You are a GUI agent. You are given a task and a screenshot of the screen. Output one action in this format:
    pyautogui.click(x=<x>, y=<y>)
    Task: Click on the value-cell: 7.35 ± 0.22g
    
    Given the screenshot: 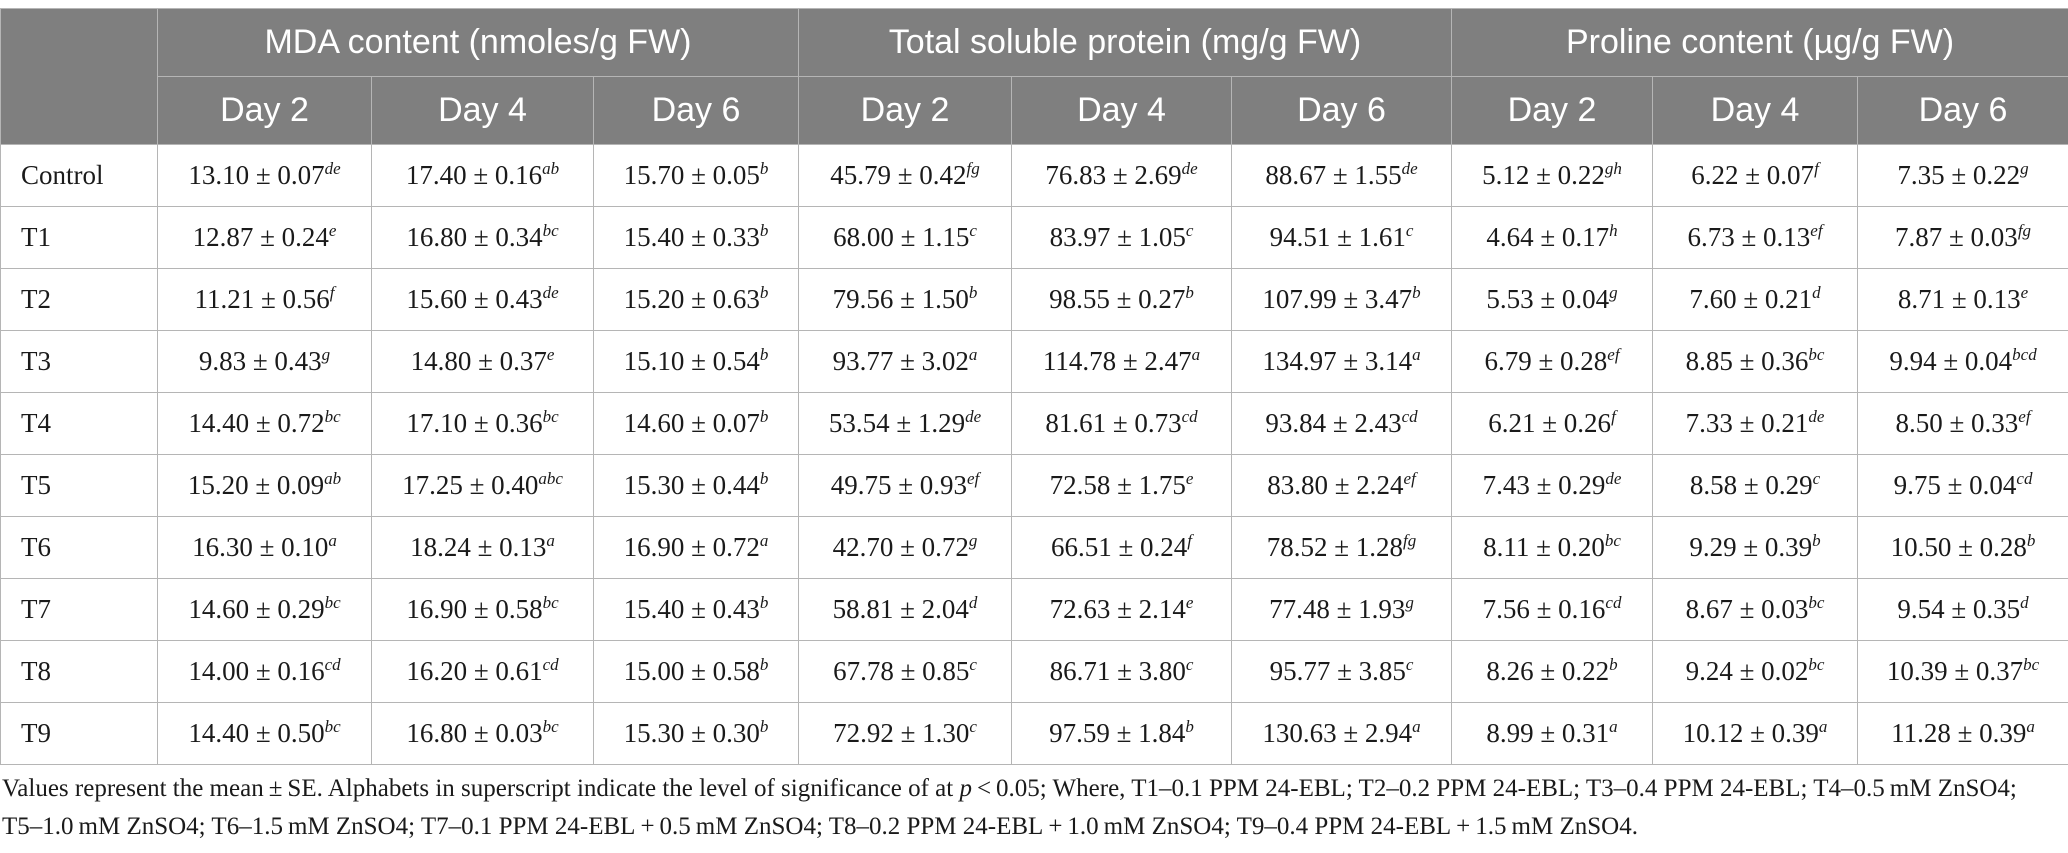 What is the action you would take?
    pyautogui.click(x=1962, y=175)
    